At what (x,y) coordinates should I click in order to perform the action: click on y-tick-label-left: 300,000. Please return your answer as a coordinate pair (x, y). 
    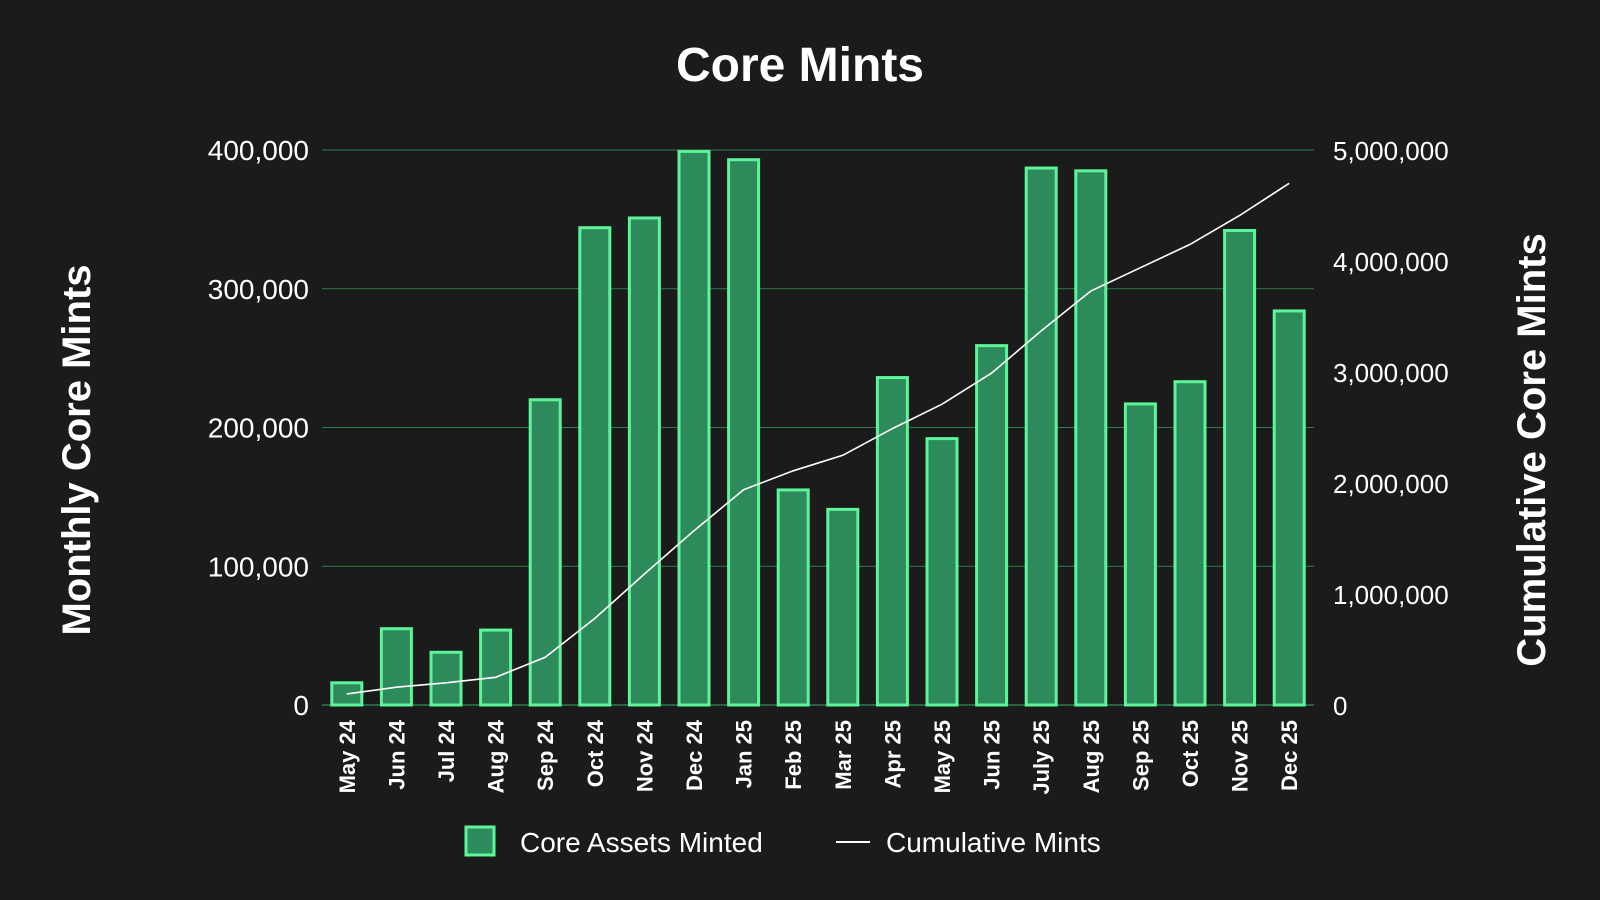
    Looking at the image, I should click on (258, 289).